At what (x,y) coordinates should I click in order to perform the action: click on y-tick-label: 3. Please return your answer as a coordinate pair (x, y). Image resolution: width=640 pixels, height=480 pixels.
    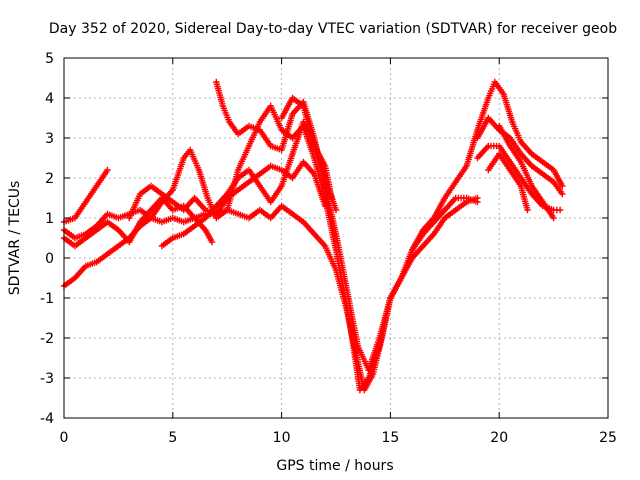
    Looking at the image, I should click on (49, 139).